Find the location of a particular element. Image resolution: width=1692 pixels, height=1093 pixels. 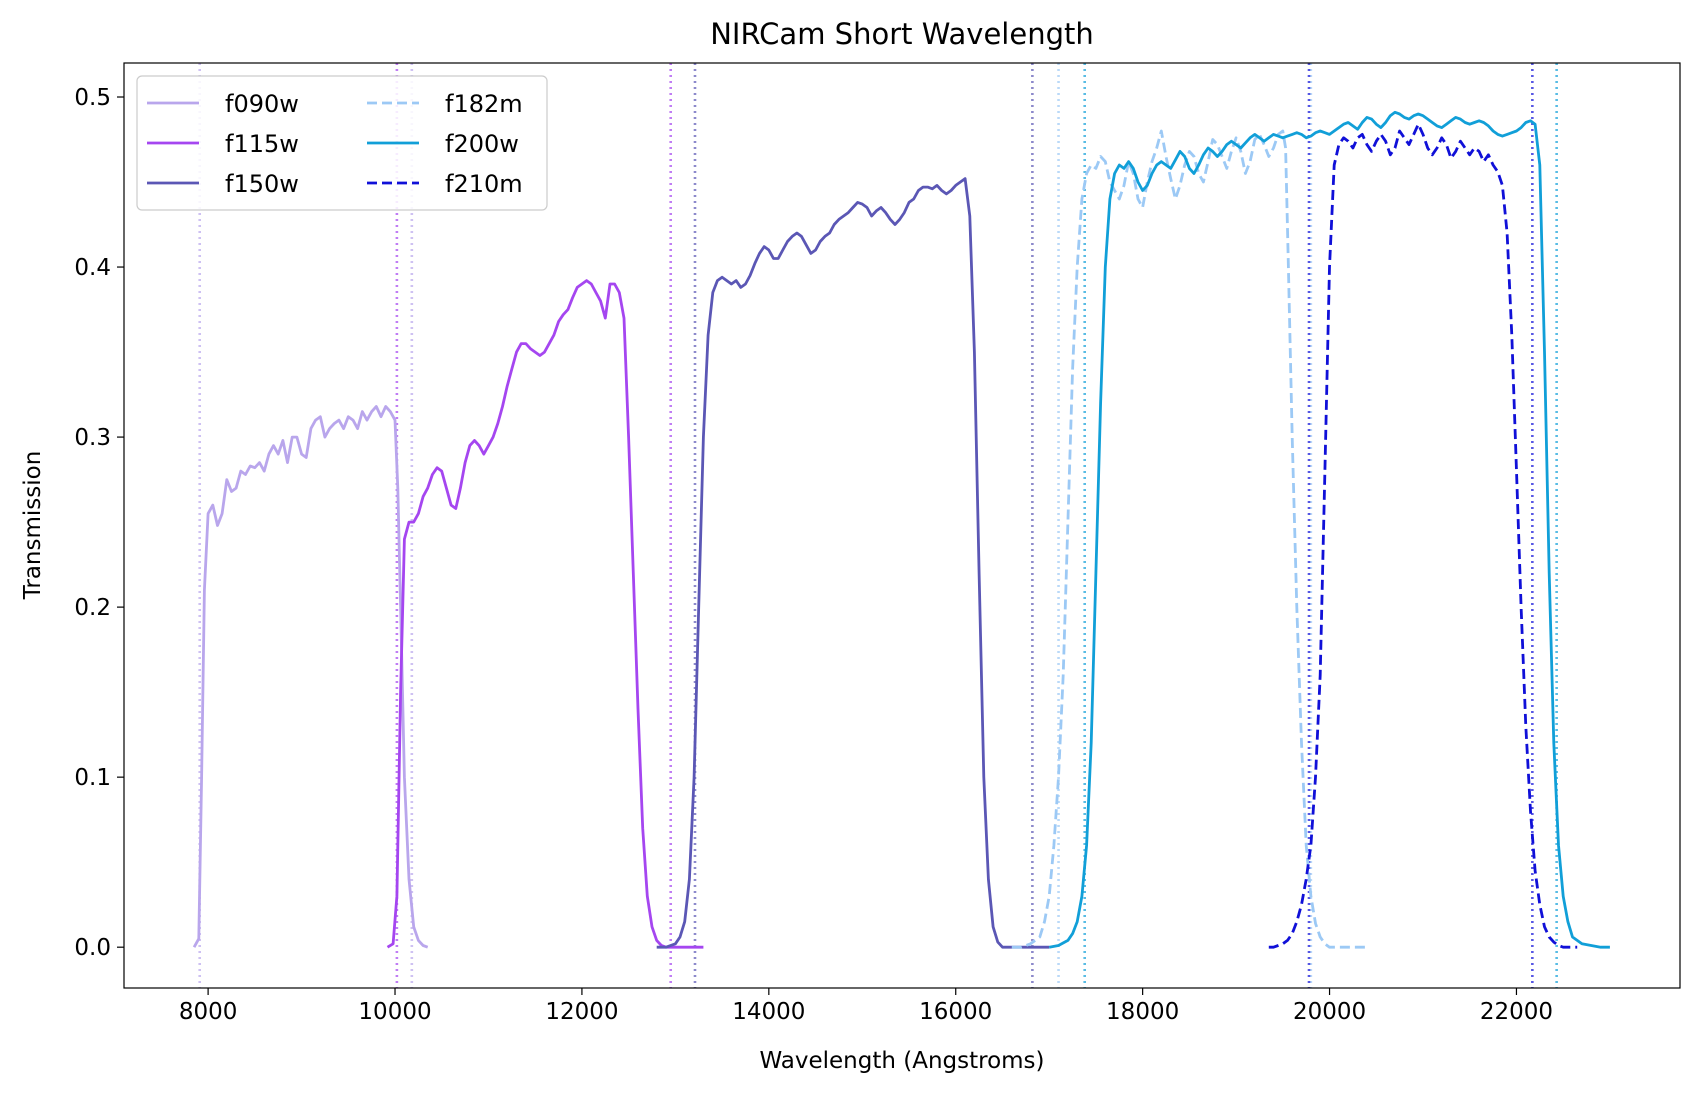

legend-box is located at coordinates (342, 143).